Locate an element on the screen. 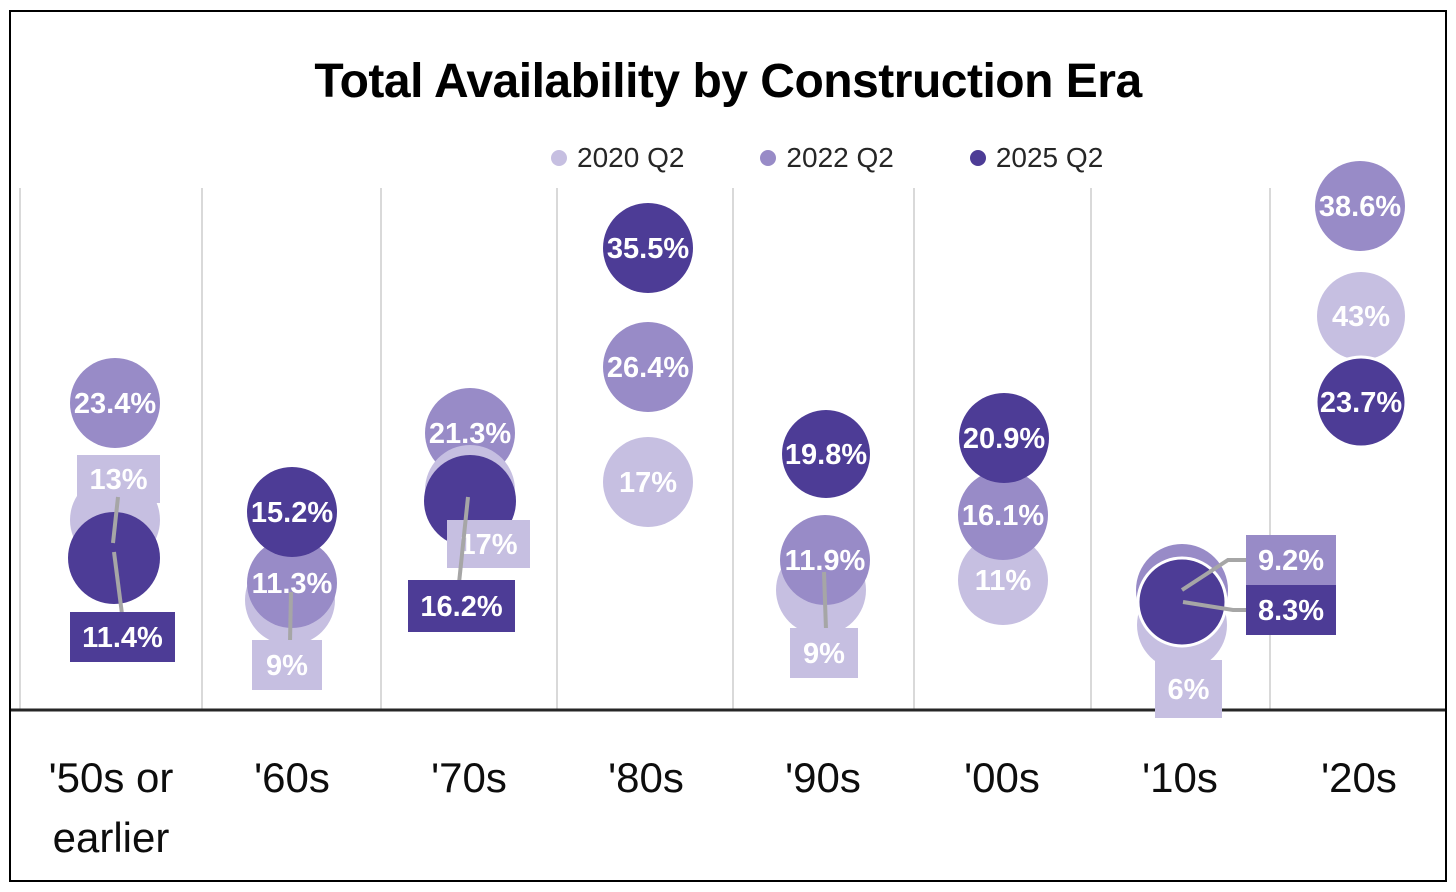  label-box-text-2020-q2: 13% is located at coordinates (118, 480).